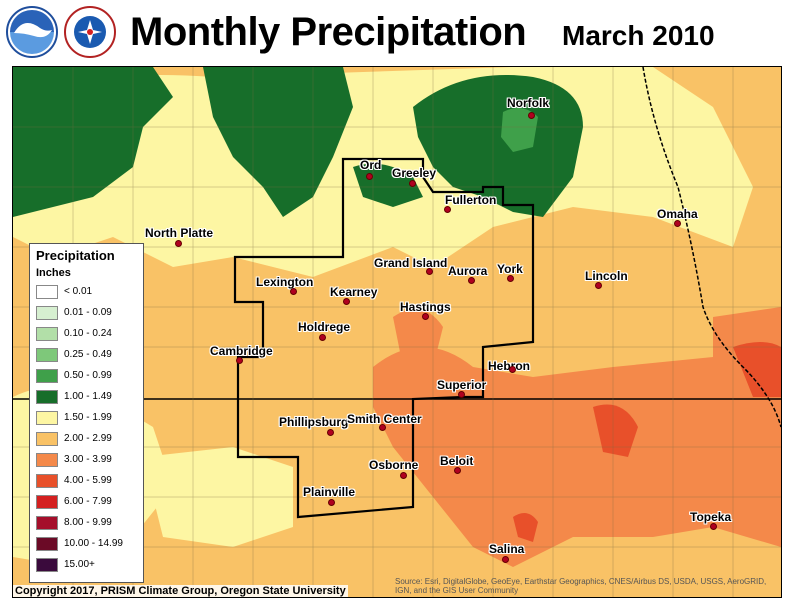 Image resolution: width=792 pixels, height=612 pixels. I want to click on legend-row: 0.25 - 0.49, so click(90, 356).